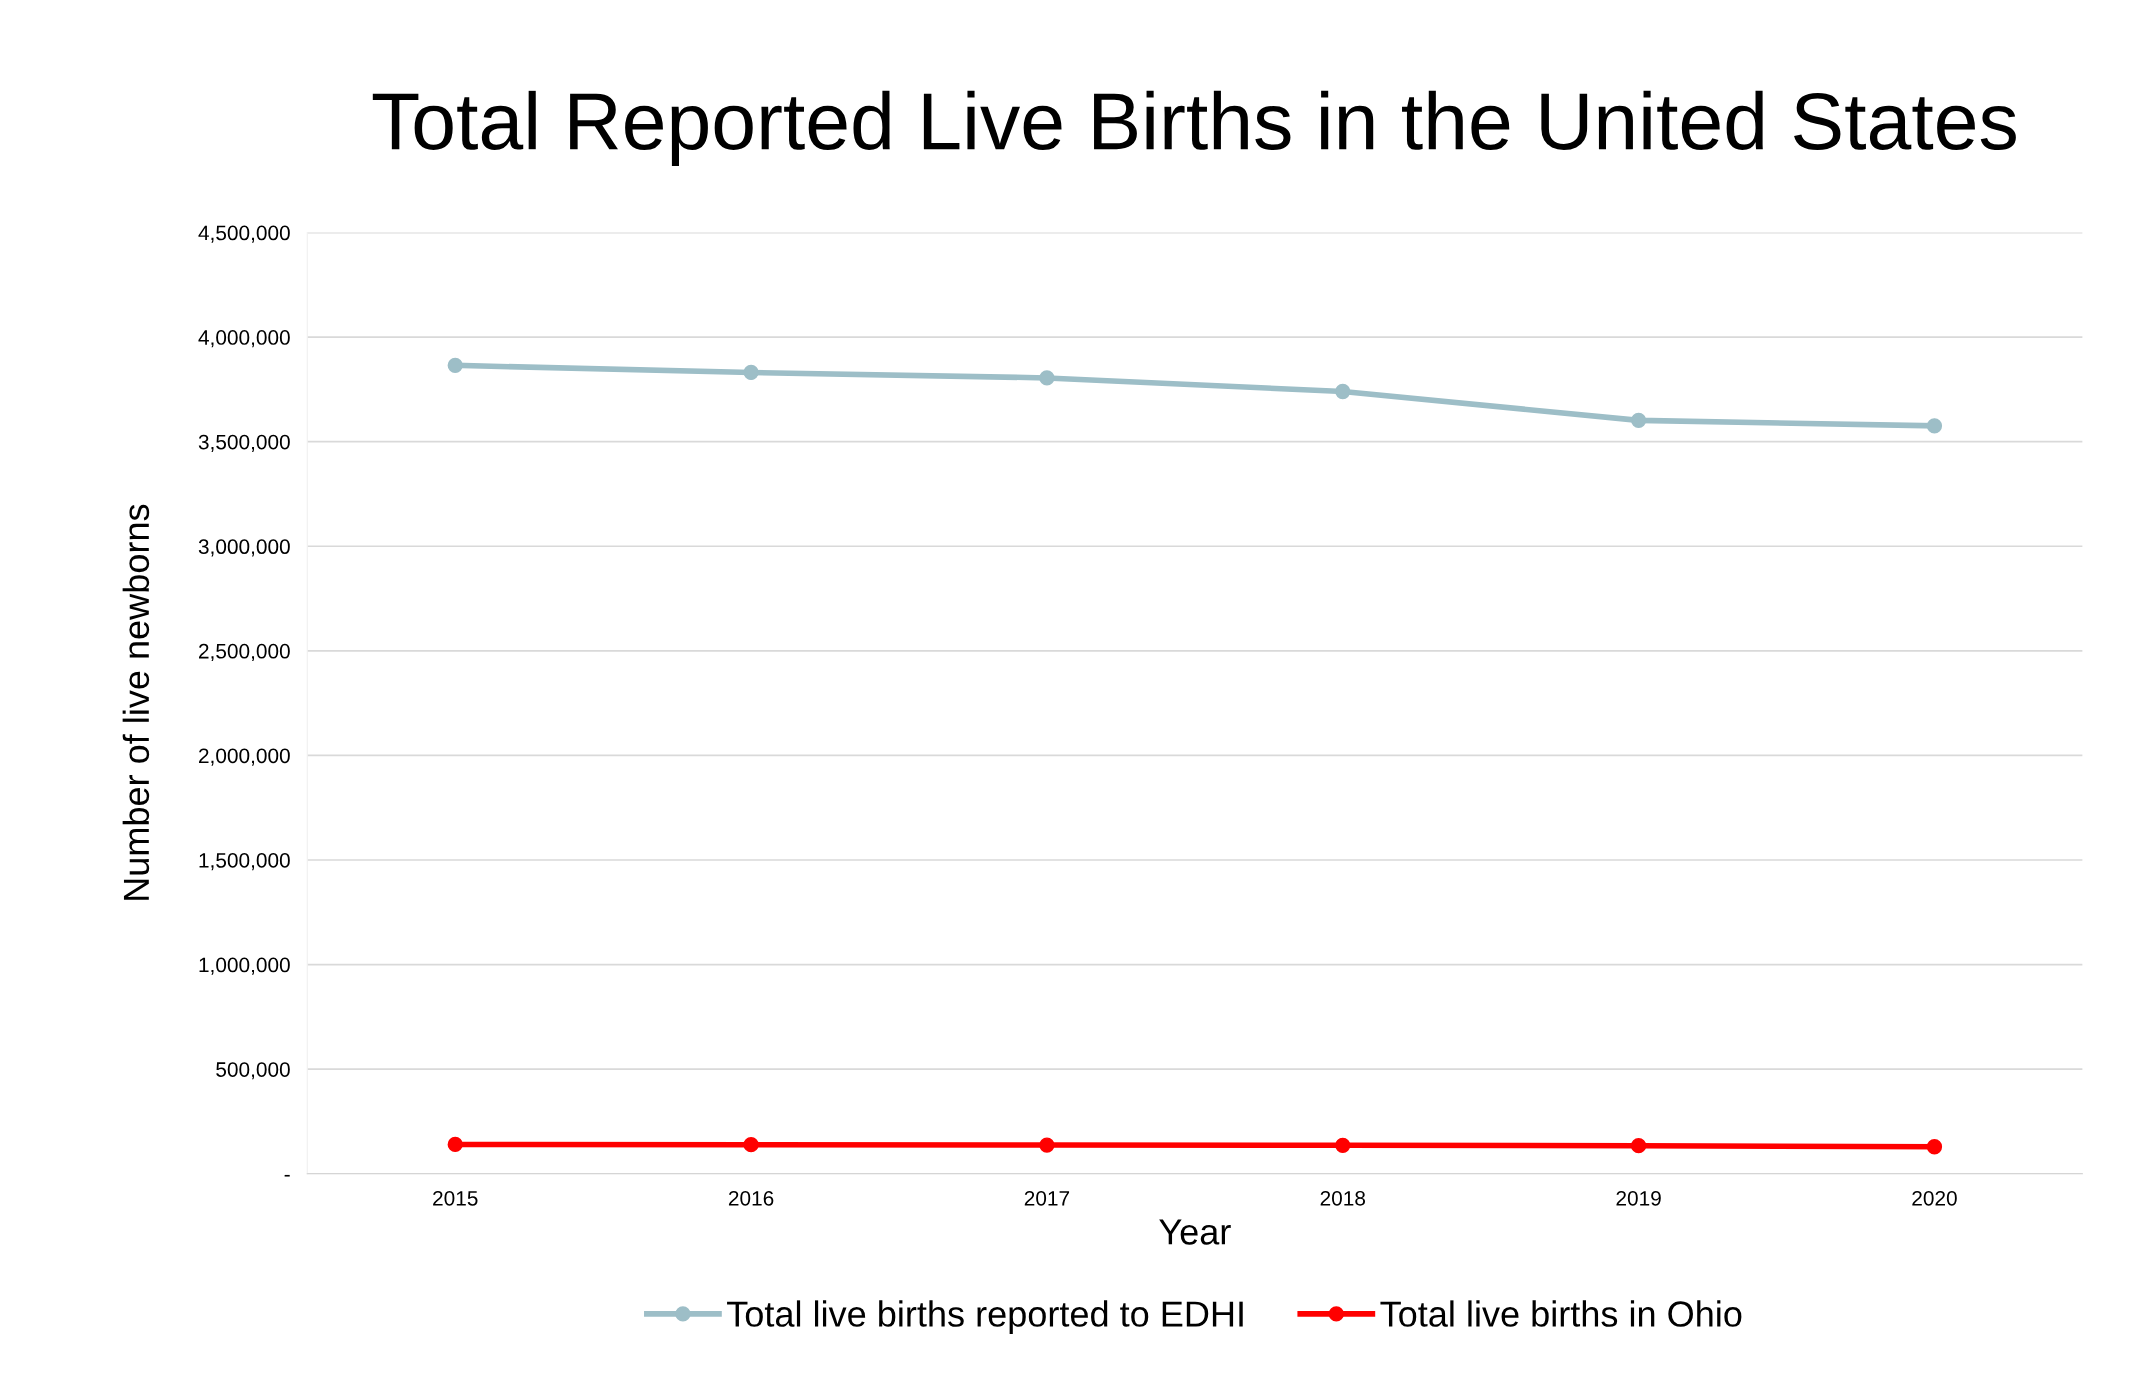 The image size is (2149, 1376). I want to click on x-tick-label: 2018, so click(1343, 1198).